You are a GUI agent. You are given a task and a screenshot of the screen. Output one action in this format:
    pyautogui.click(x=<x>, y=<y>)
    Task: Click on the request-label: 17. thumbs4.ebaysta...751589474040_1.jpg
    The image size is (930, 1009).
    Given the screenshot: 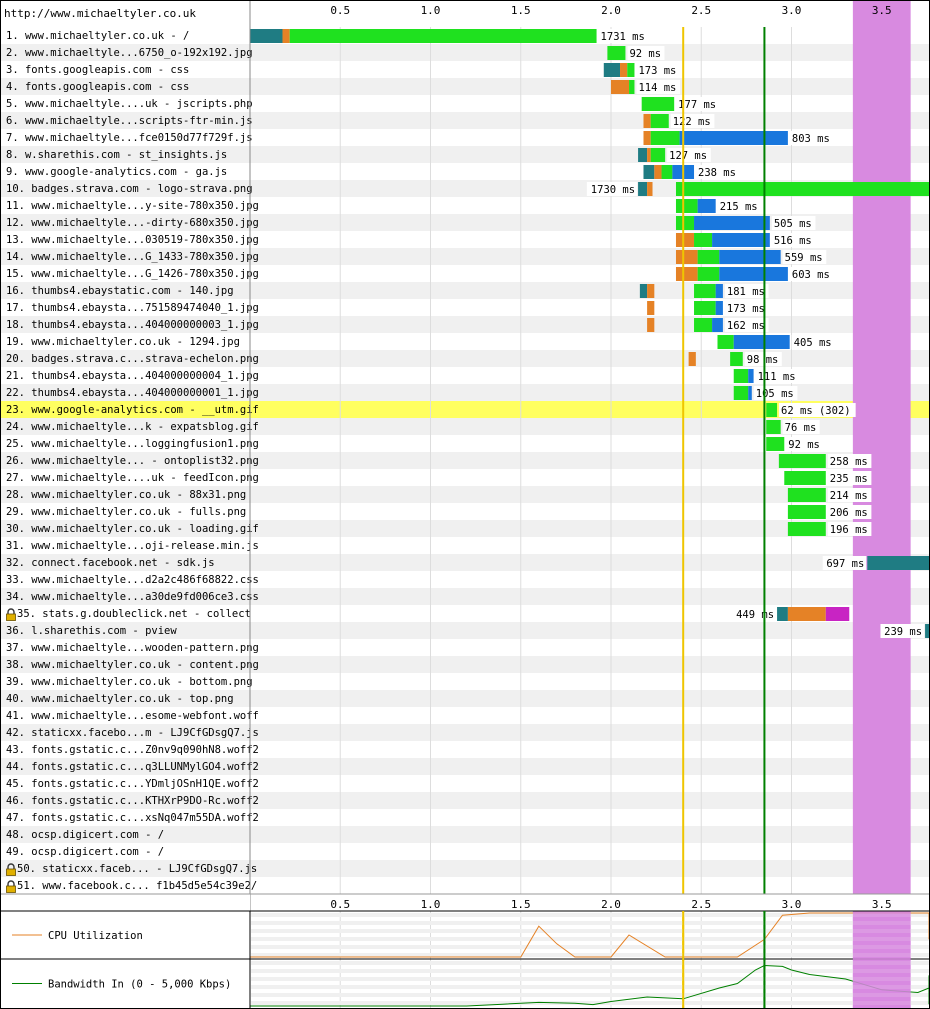 What is the action you would take?
    pyautogui.click(x=132, y=308)
    